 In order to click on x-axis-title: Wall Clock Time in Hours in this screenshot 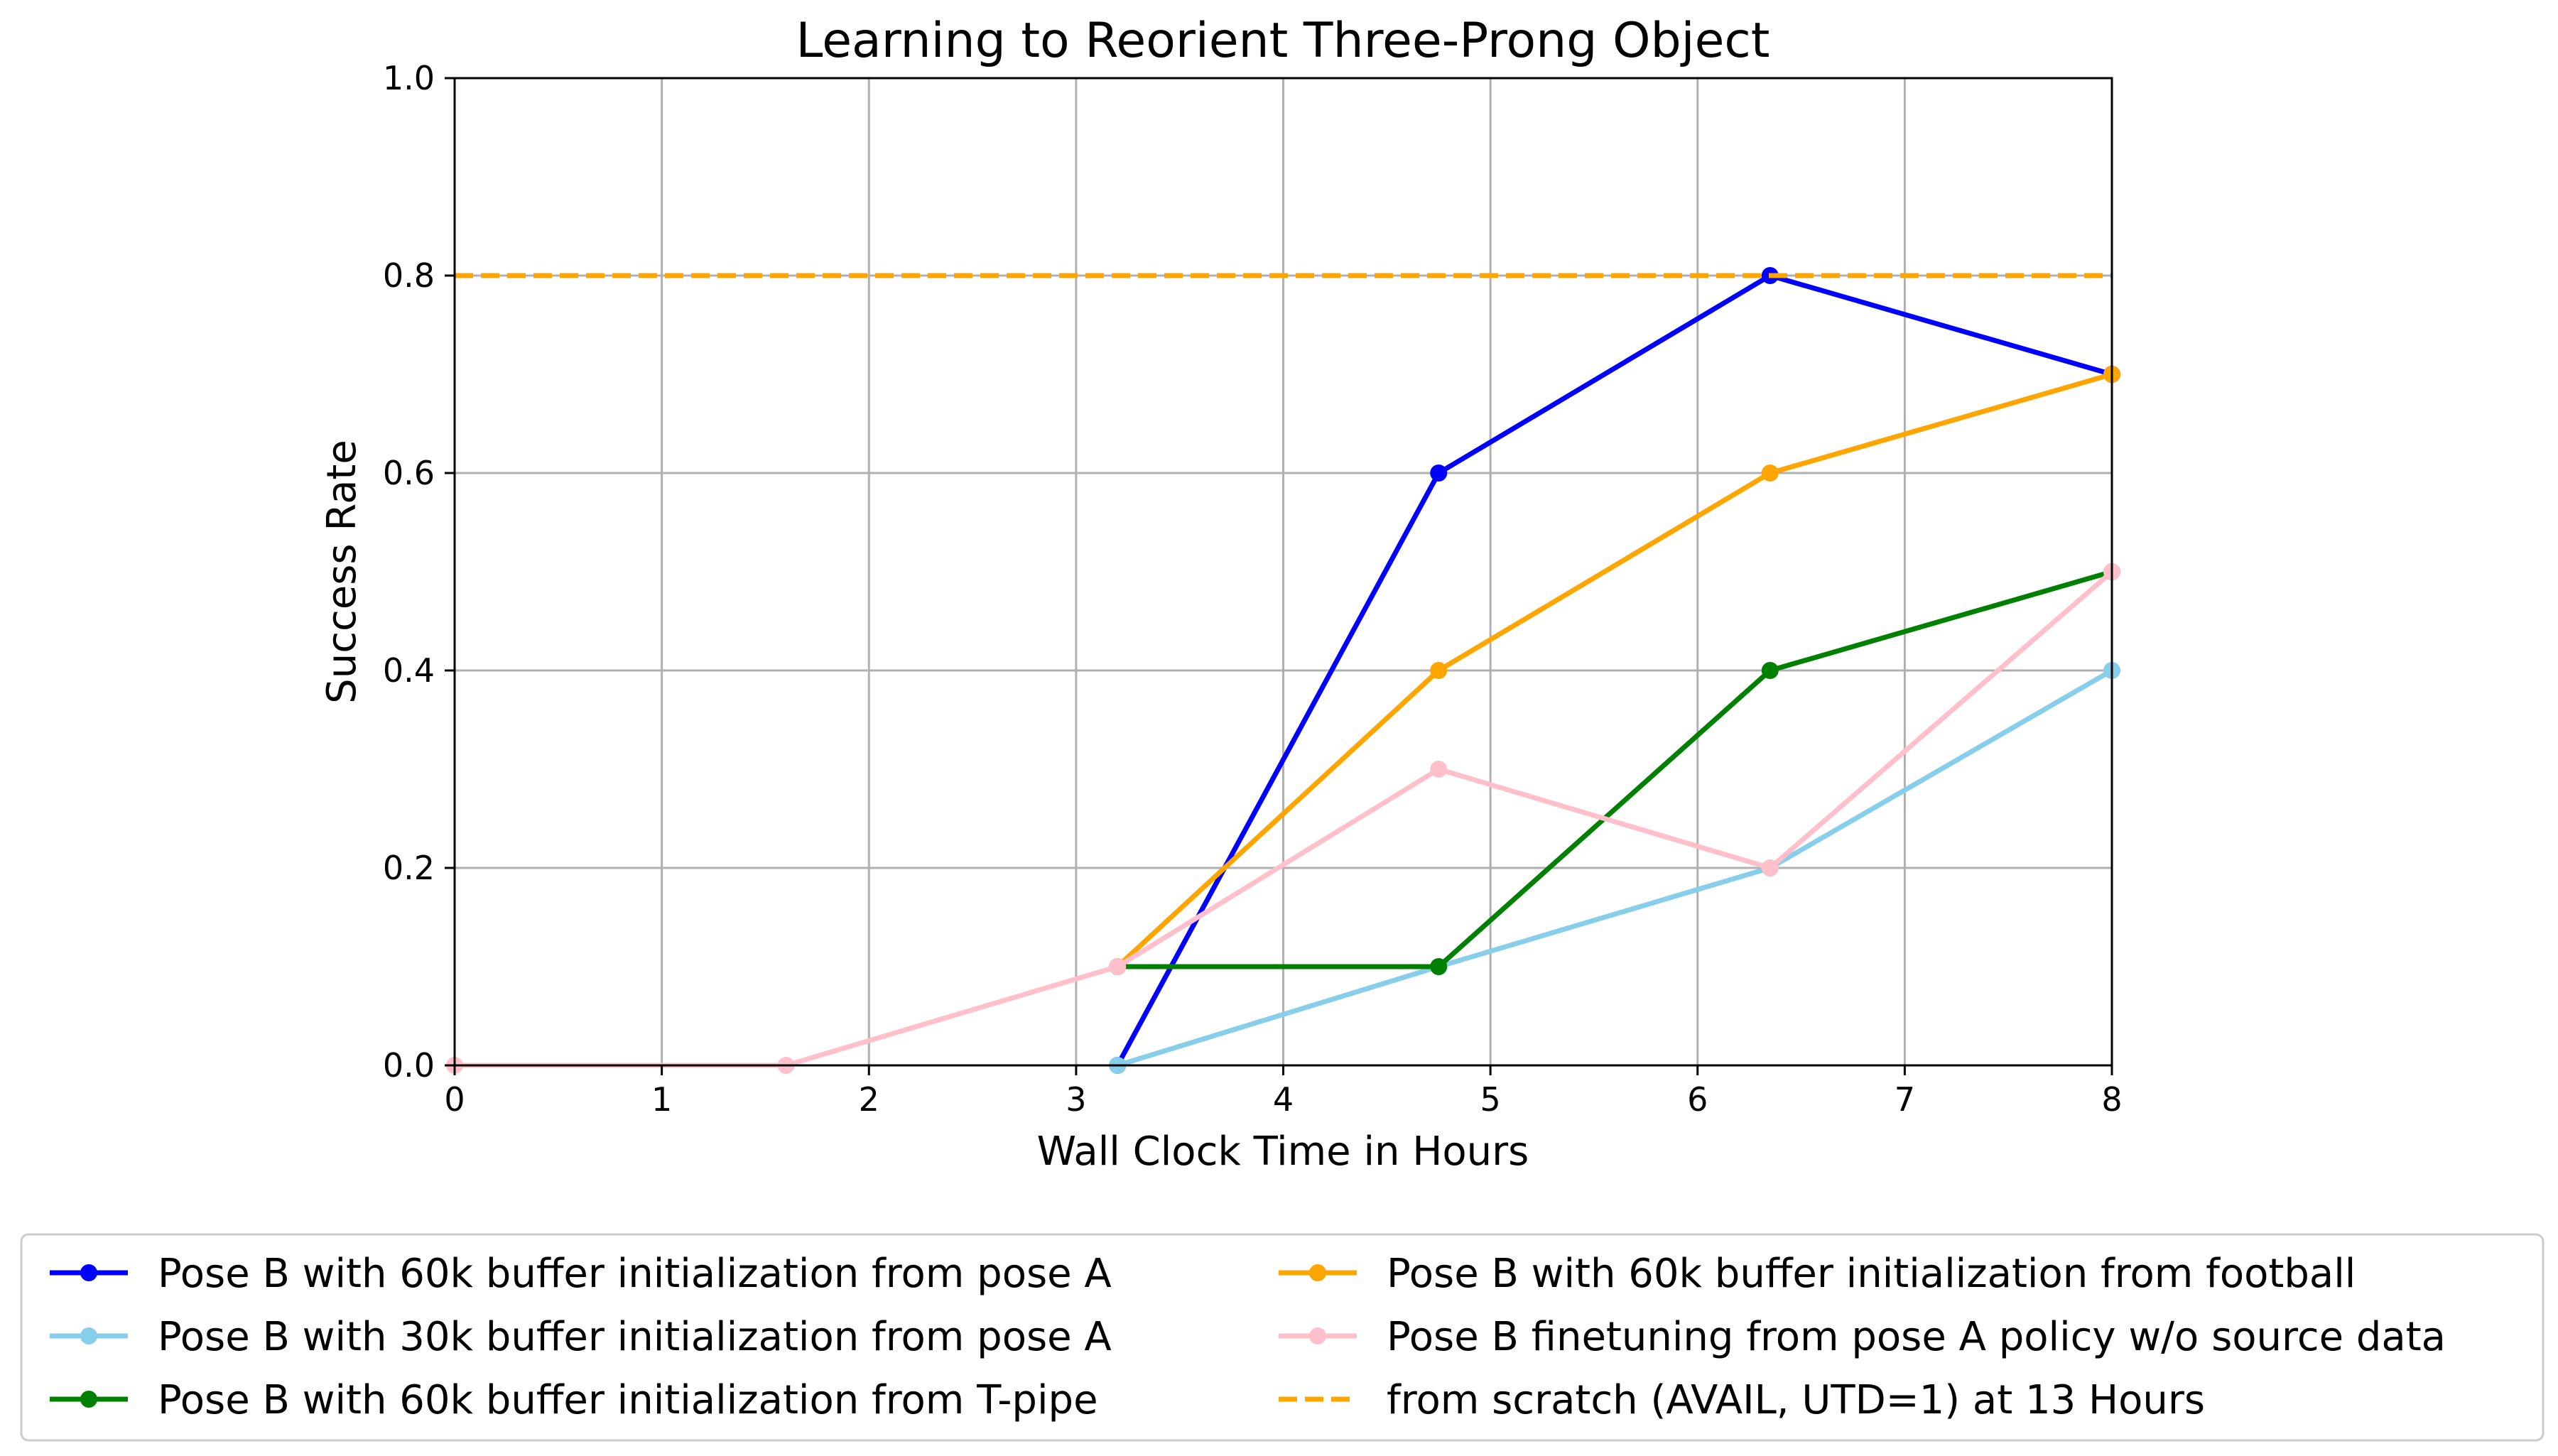, I will do `click(1283, 1152)`.